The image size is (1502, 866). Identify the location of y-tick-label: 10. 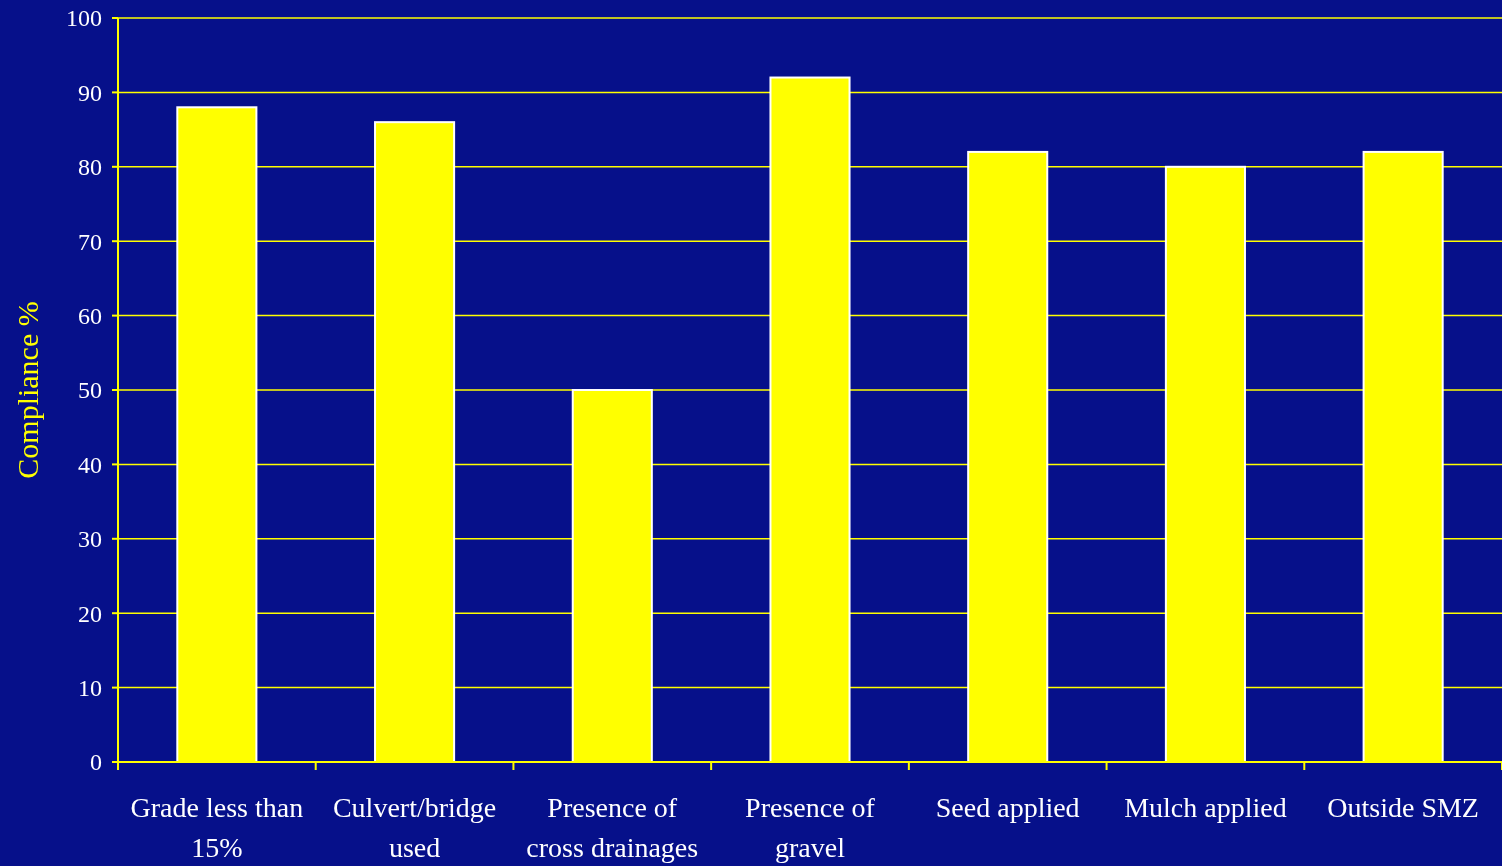
(90, 688).